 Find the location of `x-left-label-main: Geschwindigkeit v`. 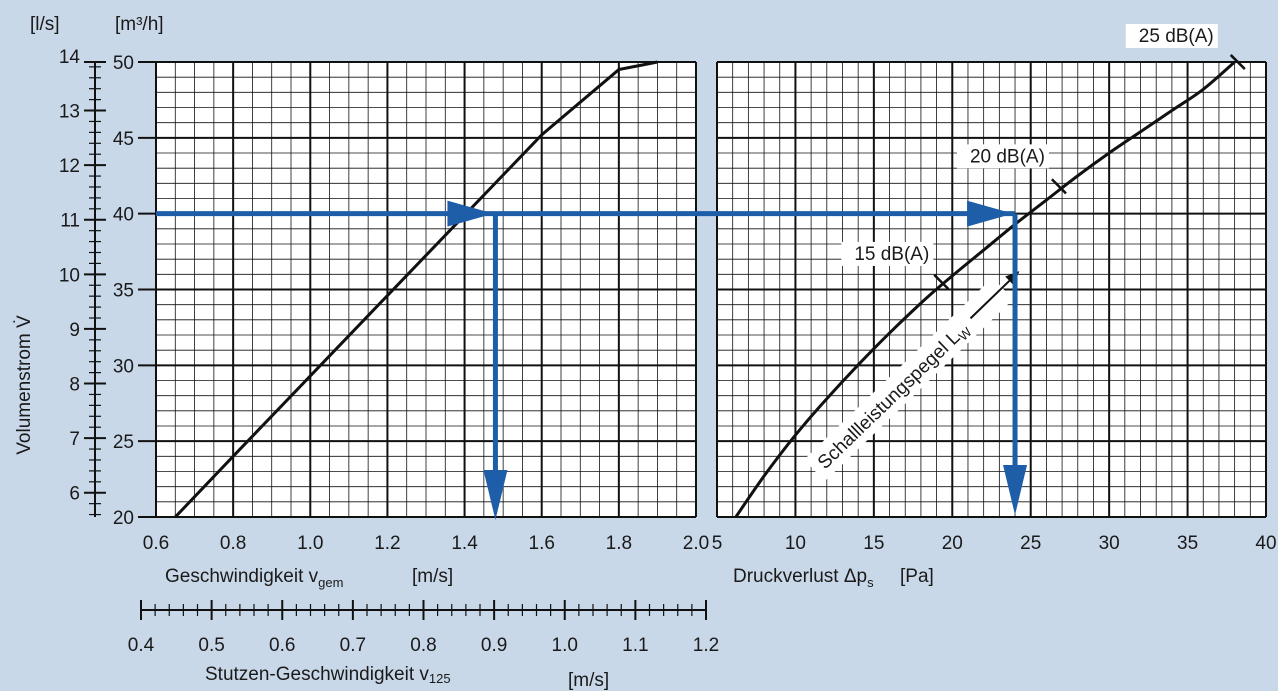

x-left-label-main: Geschwindigkeit v is located at coordinates (242, 576).